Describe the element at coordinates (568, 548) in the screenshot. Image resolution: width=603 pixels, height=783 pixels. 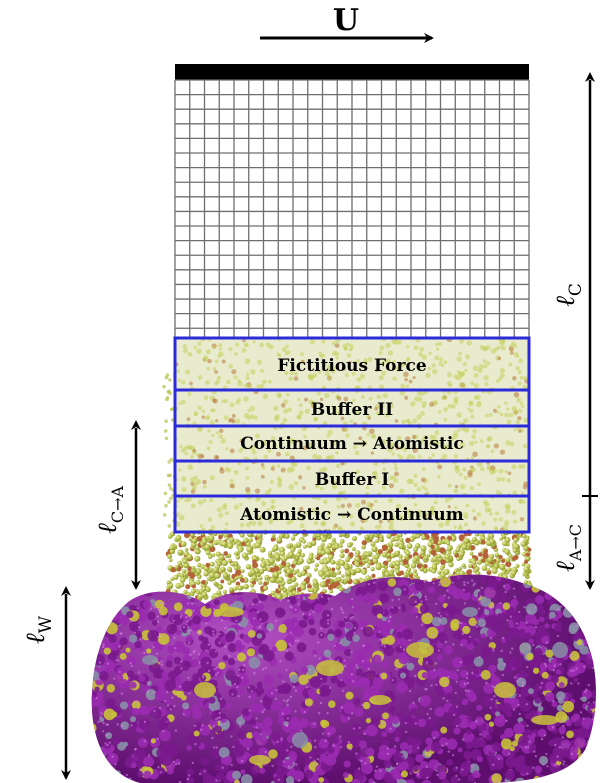
I see `dim-label-atomistic-to-continuum: ℓA→C` at that location.